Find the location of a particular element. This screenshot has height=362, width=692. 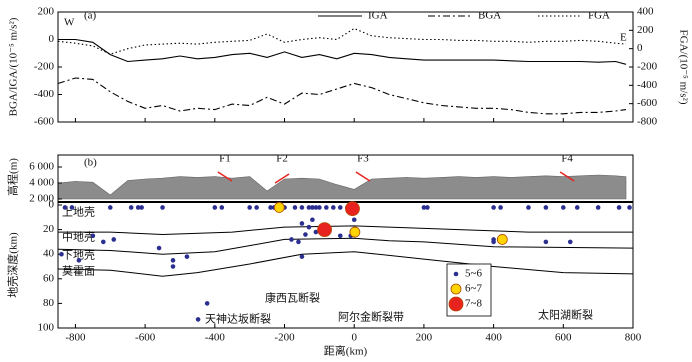

y2-tick-label: -800 is located at coordinates (647, 122).